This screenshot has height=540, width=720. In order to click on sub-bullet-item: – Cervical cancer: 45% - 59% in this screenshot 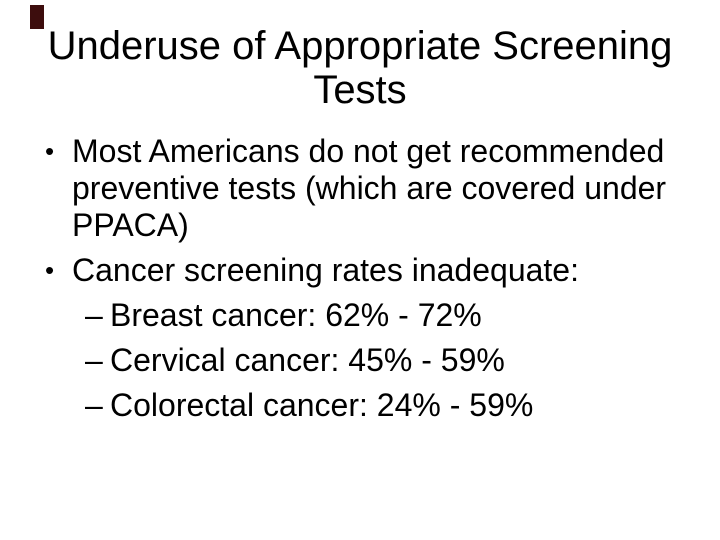, I will do `click(340, 360)`.